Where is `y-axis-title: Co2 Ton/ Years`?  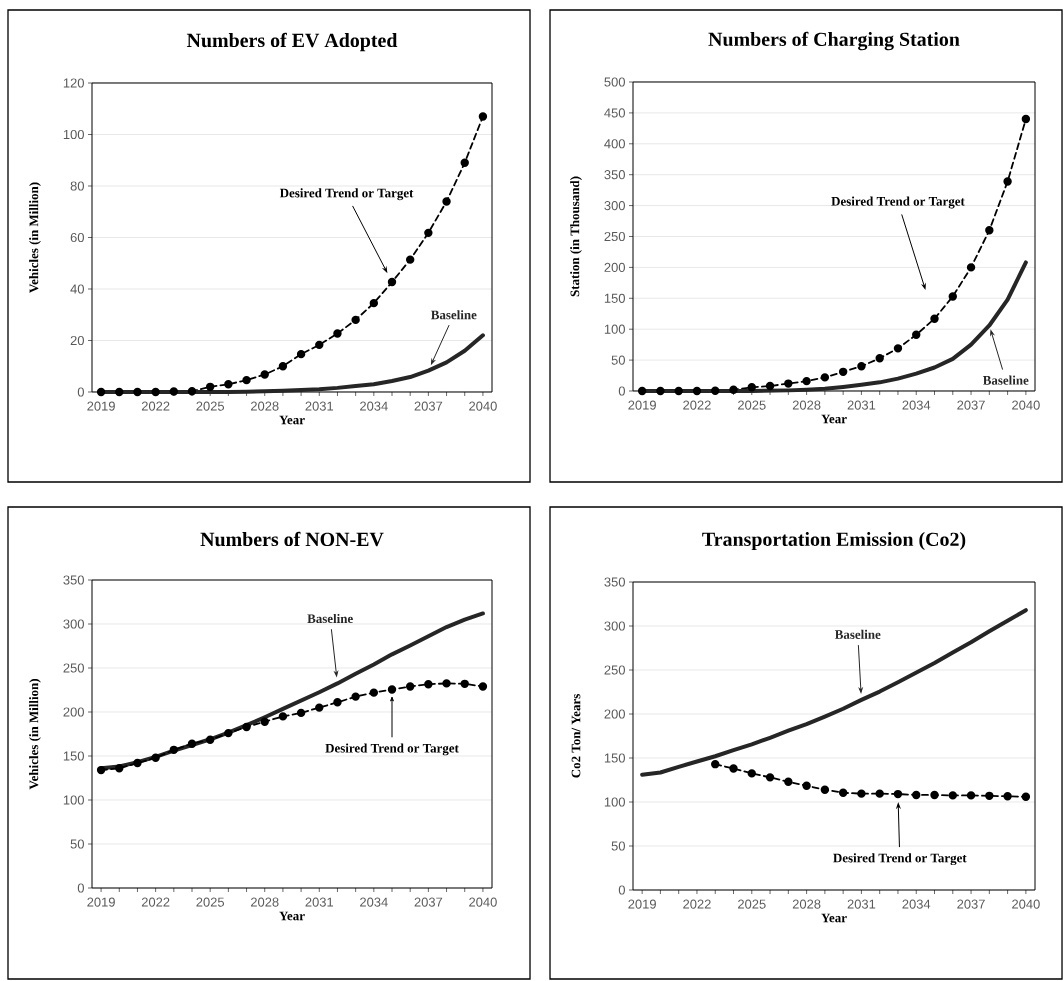 y-axis-title: Co2 Ton/ Years is located at coordinates (576, 736).